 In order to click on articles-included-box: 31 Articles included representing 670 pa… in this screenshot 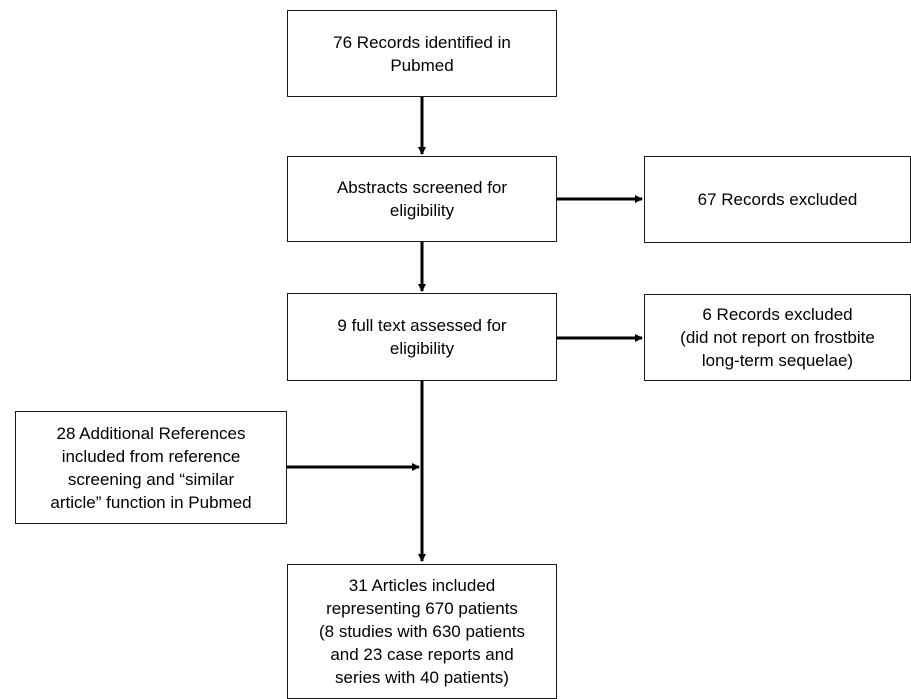, I will do `click(422, 631)`.